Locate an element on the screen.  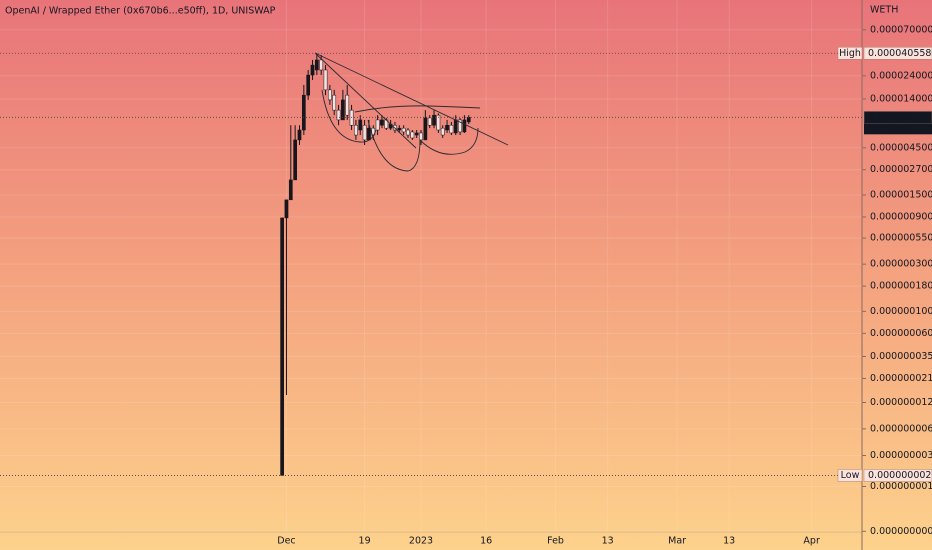
y-tick-label: 0.0000000035 is located at coordinates (901, 455).